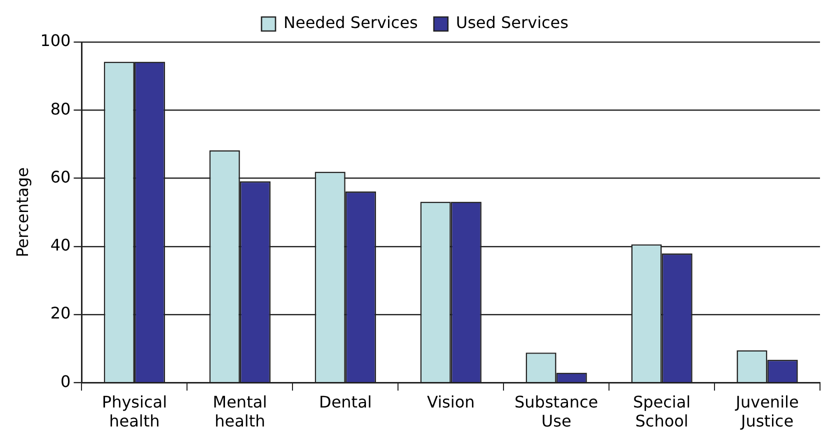  I want to click on x-tick-label: Physical health, so click(135, 411).